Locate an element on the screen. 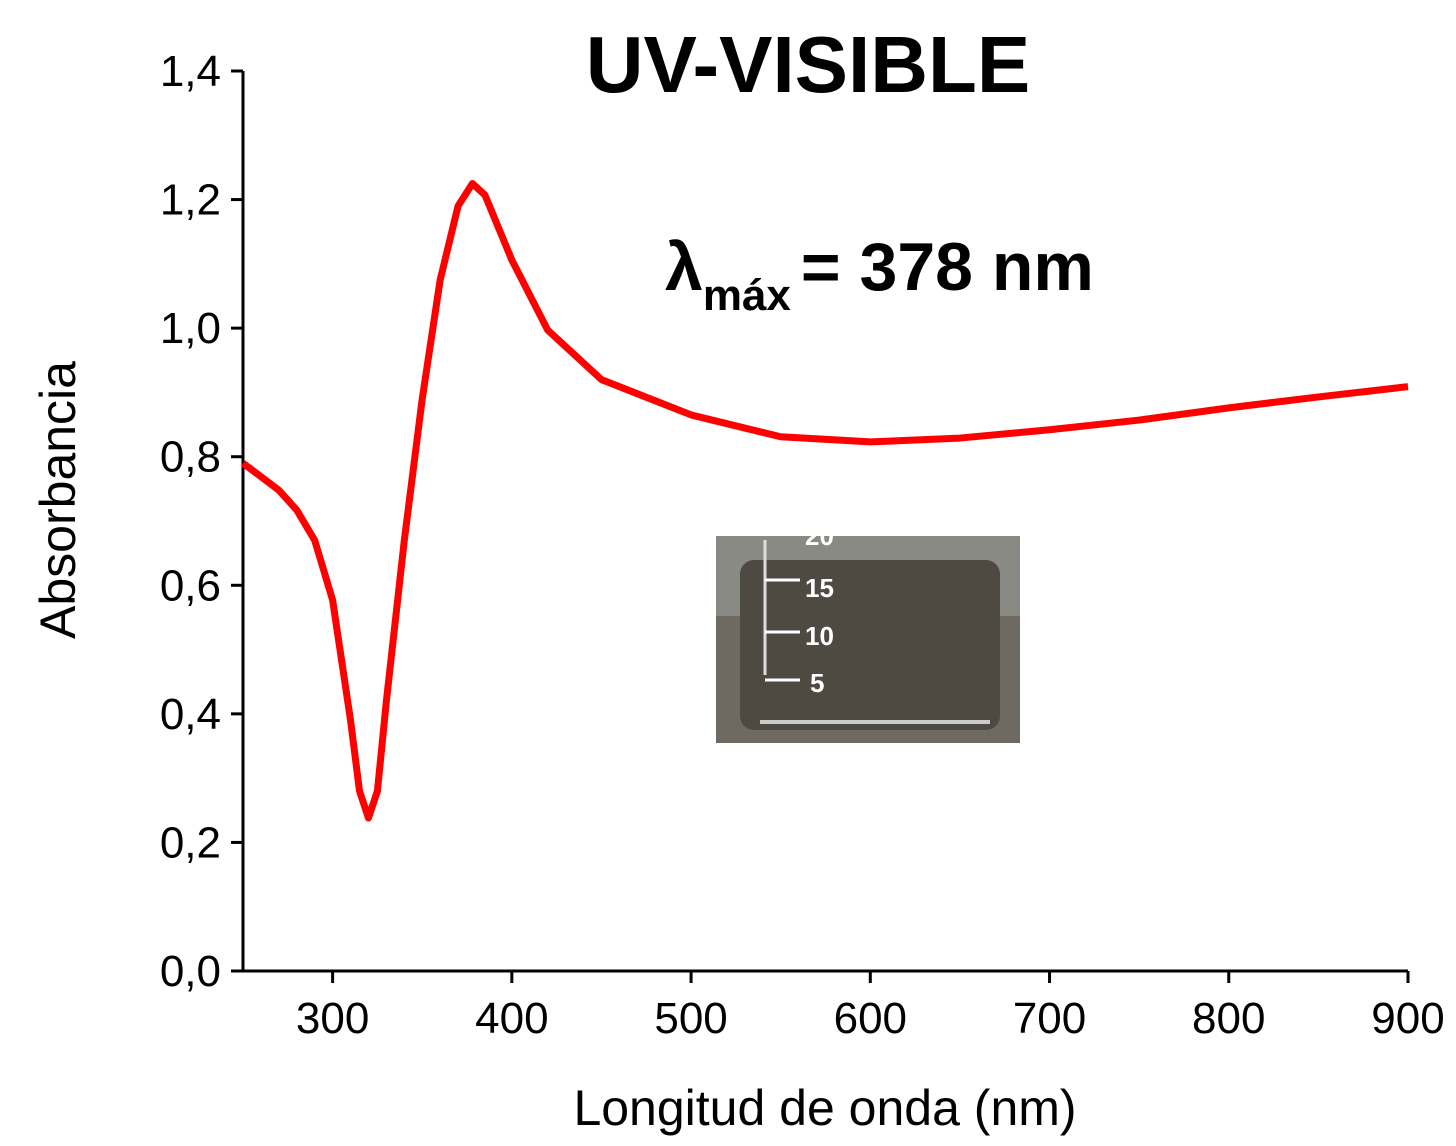 Image resolution: width=1456 pixels, height=1146 pixels. y-tick-label: 1,4 is located at coordinates (190, 71).